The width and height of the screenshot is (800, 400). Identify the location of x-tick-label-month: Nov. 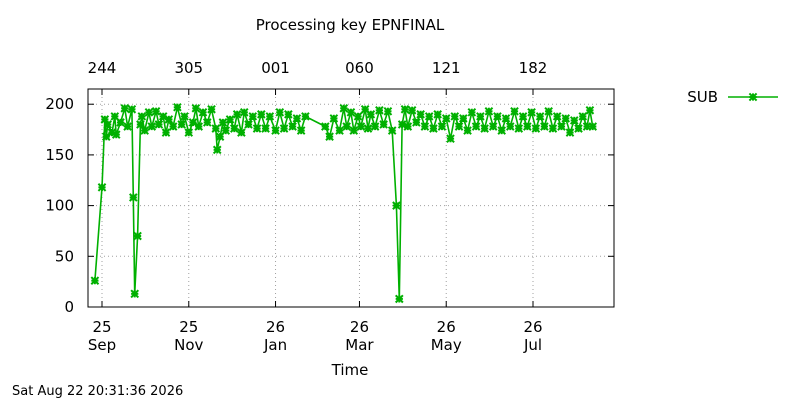
(188, 345).